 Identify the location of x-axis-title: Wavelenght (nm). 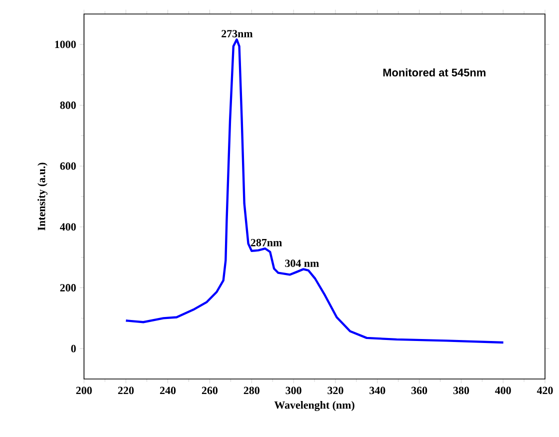
(314, 406).